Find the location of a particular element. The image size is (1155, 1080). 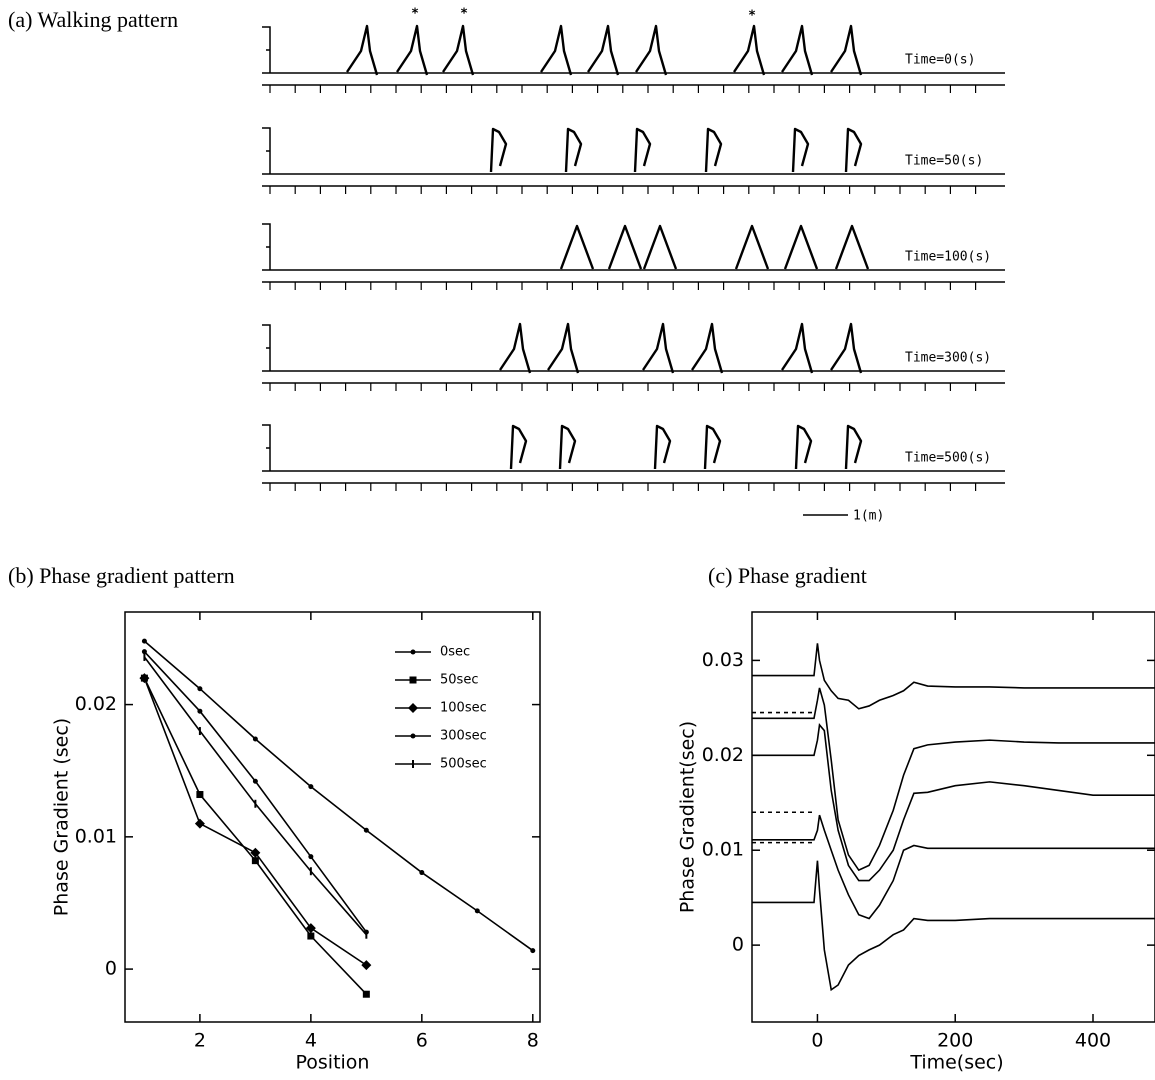

x-tick-label: 400 is located at coordinates (1093, 1041).